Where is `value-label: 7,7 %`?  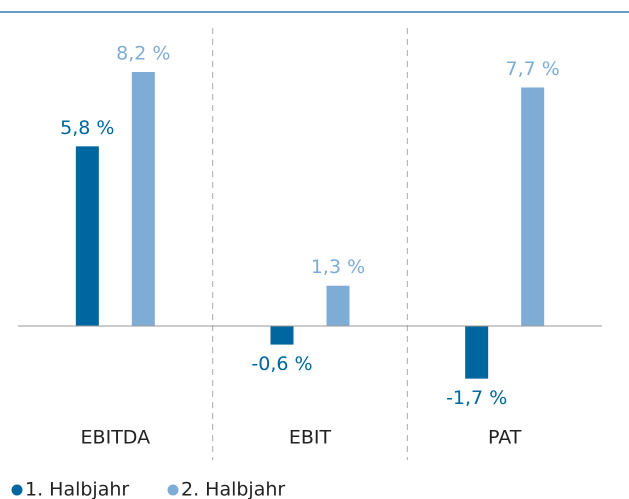 value-label: 7,7 % is located at coordinates (533, 69).